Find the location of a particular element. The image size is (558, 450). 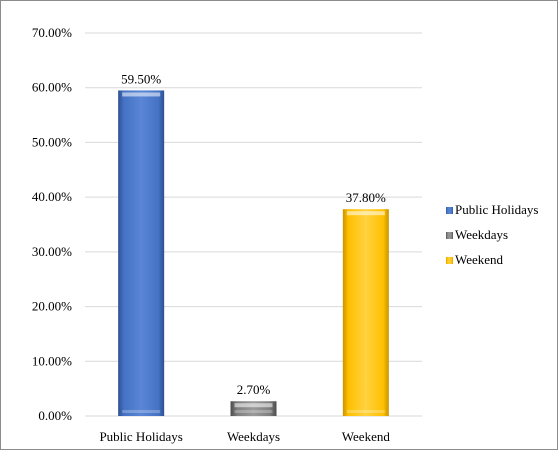

data-label: 37.80% is located at coordinates (366, 197).